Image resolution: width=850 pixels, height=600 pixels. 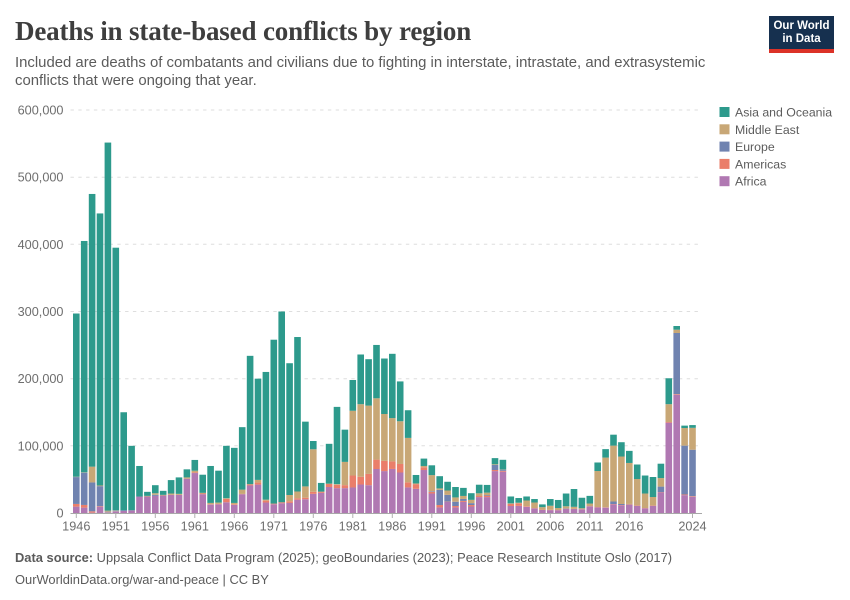 What do you see at coordinates (471, 527) in the screenshot?
I see `svg-text: 1996` at bounding box center [471, 527].